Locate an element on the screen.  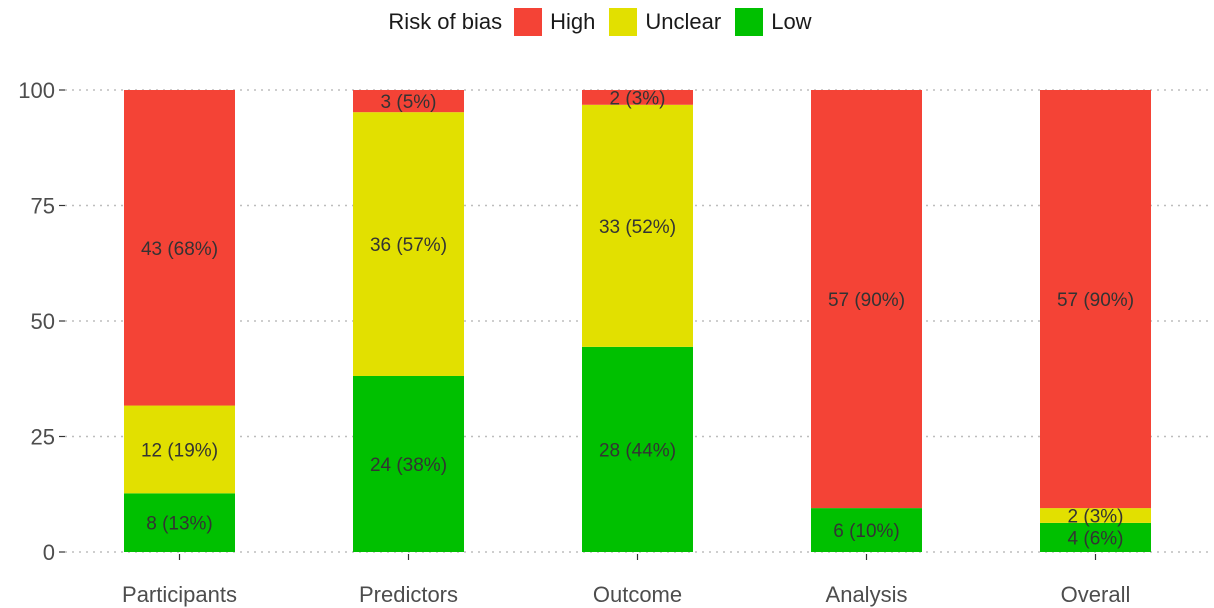
bar-overall-low is located at coordinates (1095, 537).